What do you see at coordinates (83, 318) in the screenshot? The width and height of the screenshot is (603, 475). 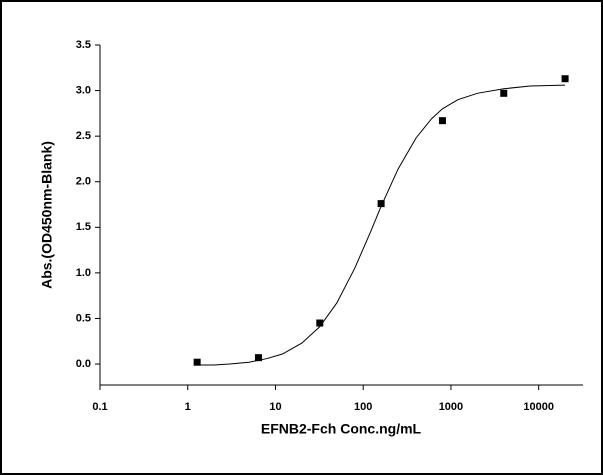 I see `y-tick-label: 0.5` at bounding box center [83, 318].